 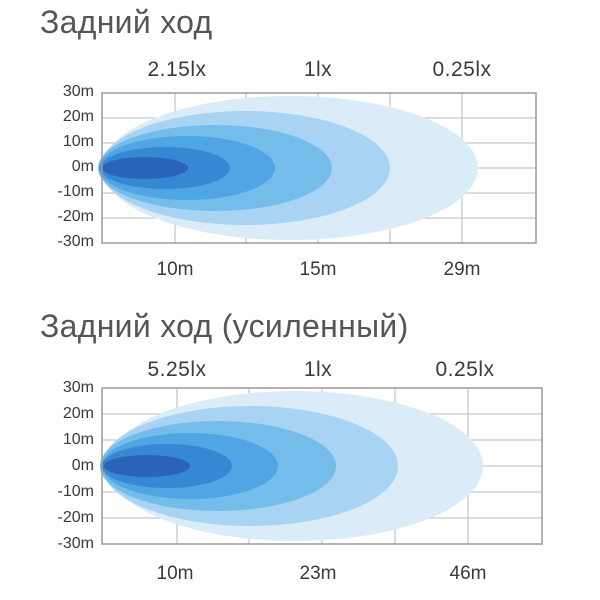 I want to click on distance-label: 15m, so click(x=318, y=269).